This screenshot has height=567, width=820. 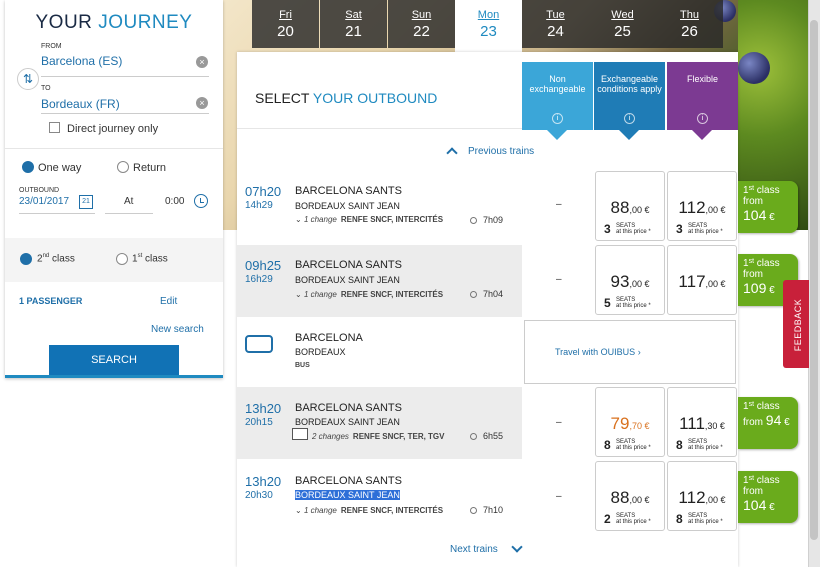 I want to click on price-exchangeable: 88,00 € 3 SEATS at this price *, so click(x=630, y=206).